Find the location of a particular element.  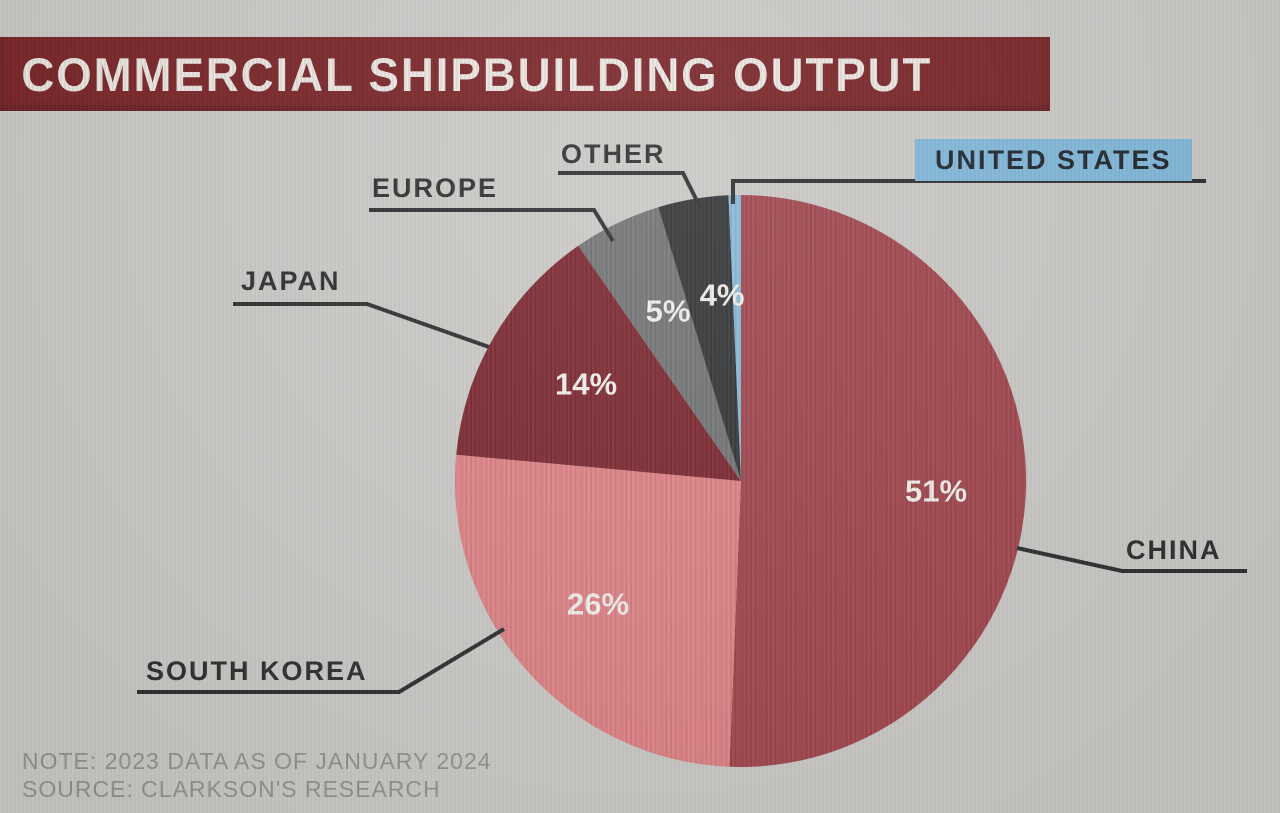

slice-value-labels: 51% 26% 14% 5% 4% is located at coordinates (761, 450).